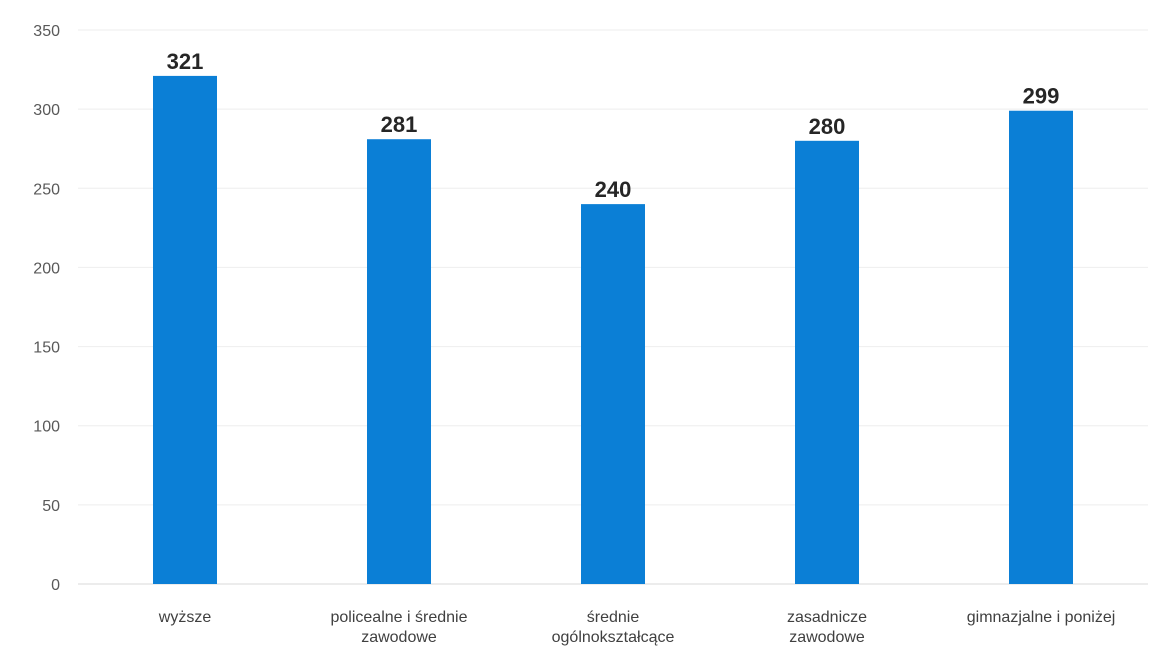  Describe the element at coordinates (46, 268) in the screenshot. I see `y-tick-label-200: 200` at that location.